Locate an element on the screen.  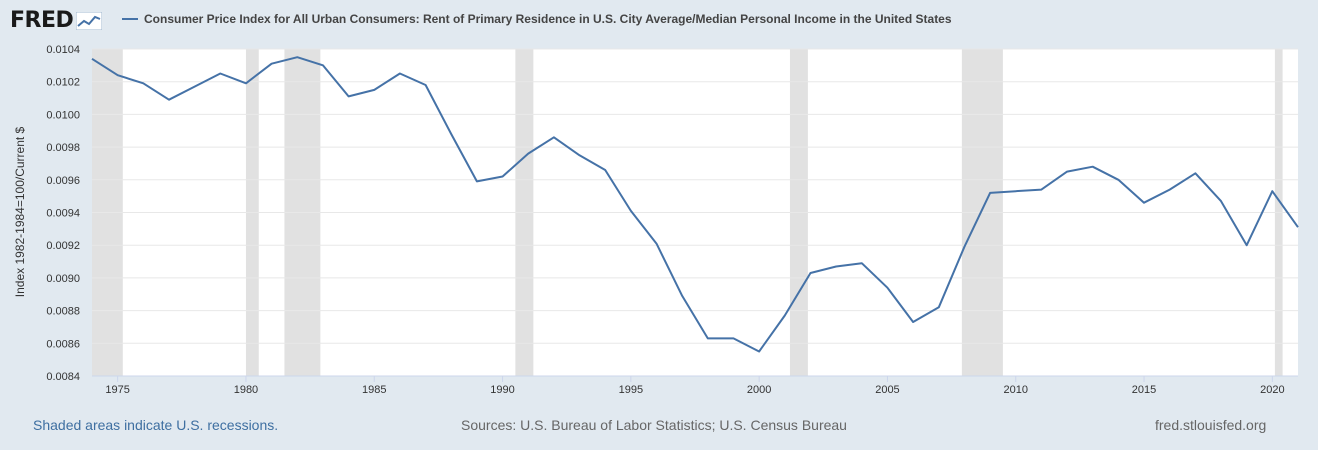
x-tick-label: 2000 is located at coordinates (759, 390).